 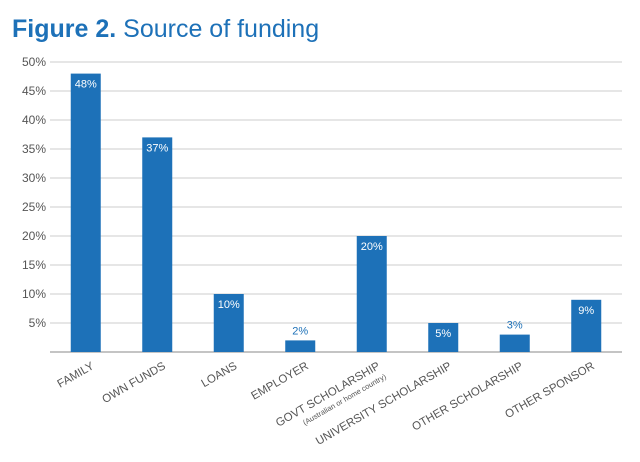 I want to click on y-tick-label: 25%, so click(x=34, y=207).